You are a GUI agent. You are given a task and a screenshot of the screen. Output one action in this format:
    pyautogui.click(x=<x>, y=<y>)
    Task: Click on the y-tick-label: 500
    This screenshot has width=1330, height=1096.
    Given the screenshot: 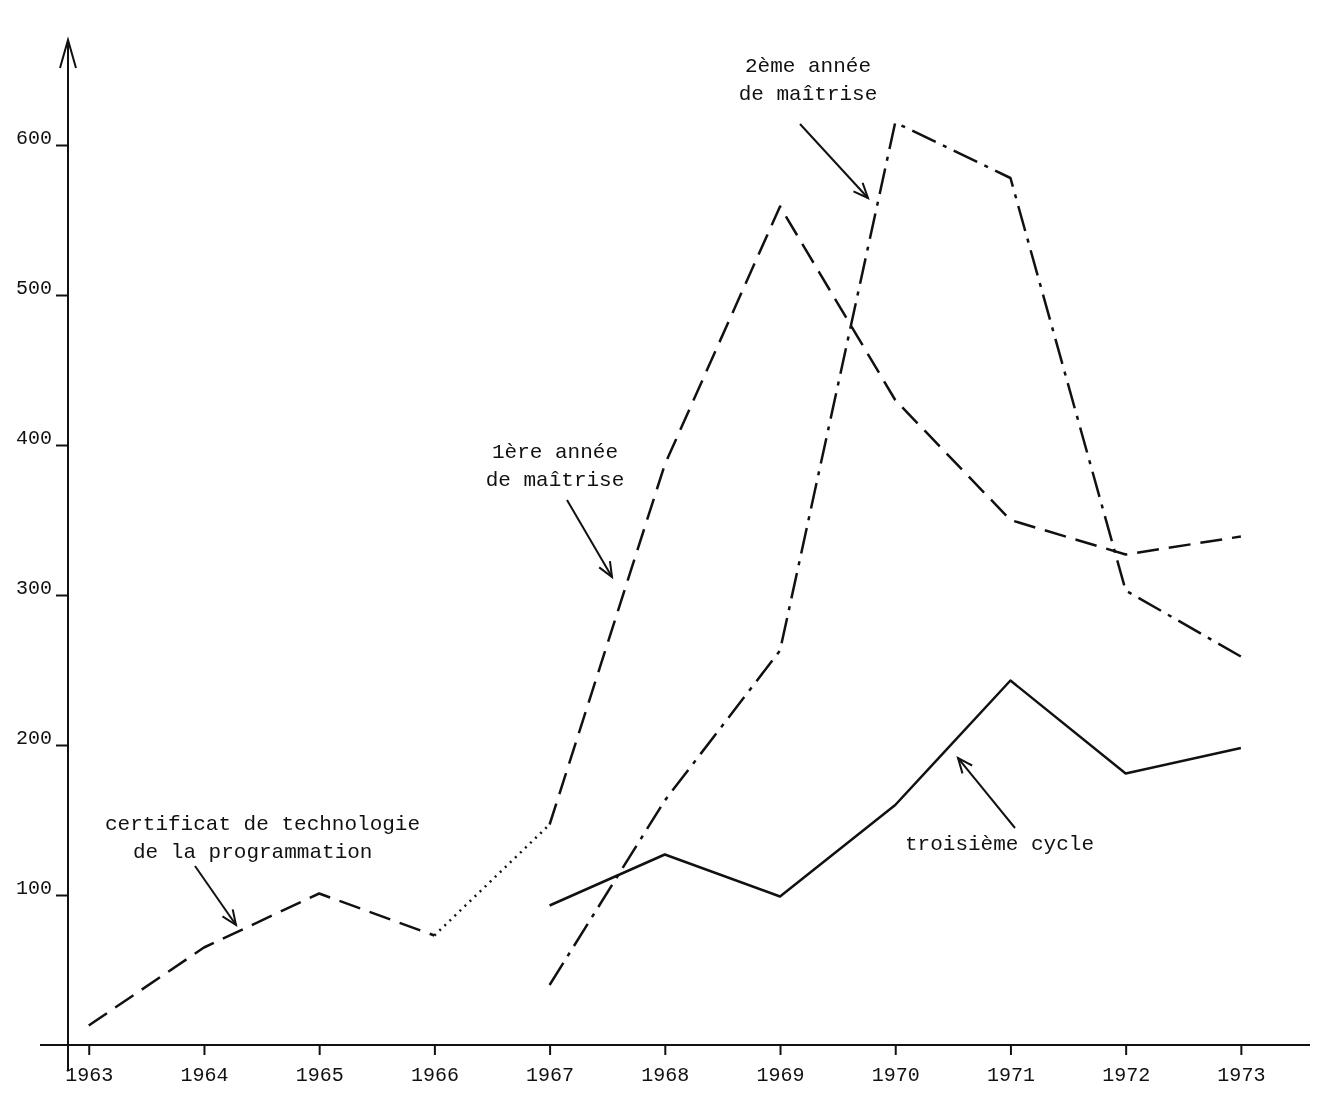 What is the action you would take?
    pyautogui.click(x=34, y=288)
    